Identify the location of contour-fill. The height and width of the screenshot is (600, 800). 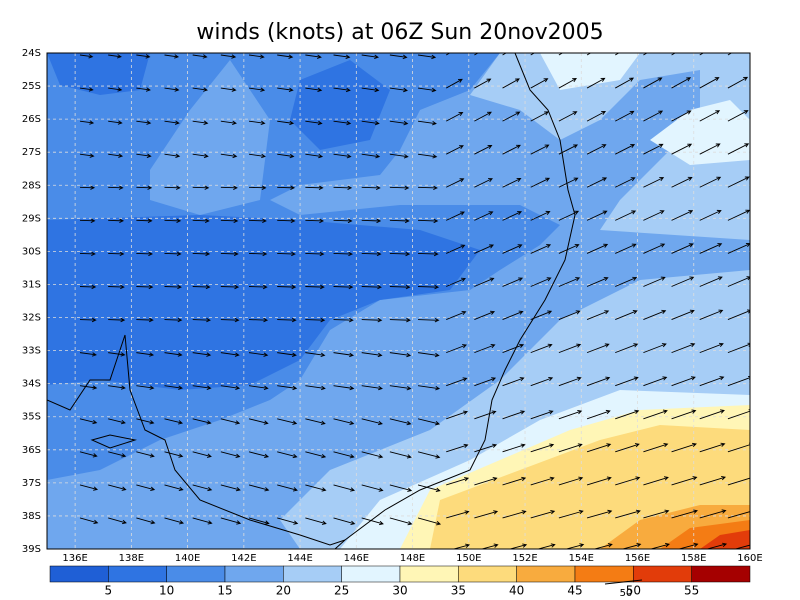
(340, 105).